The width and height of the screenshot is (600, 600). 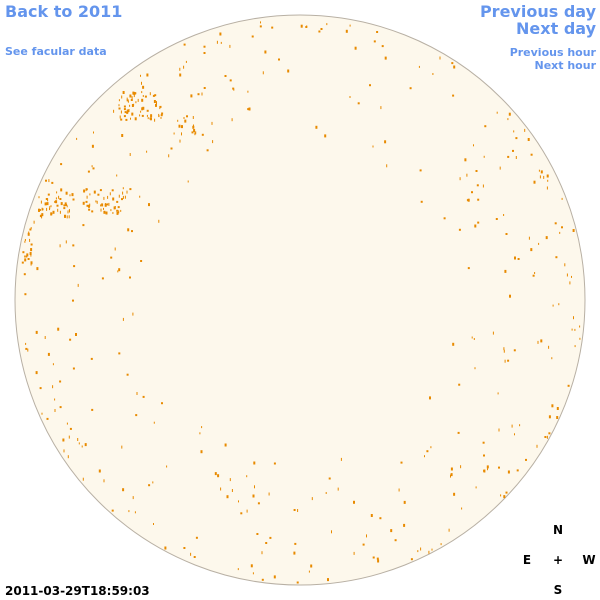 I want to click on previous-hour-link: Previous hour, so click(x=553, y=52).